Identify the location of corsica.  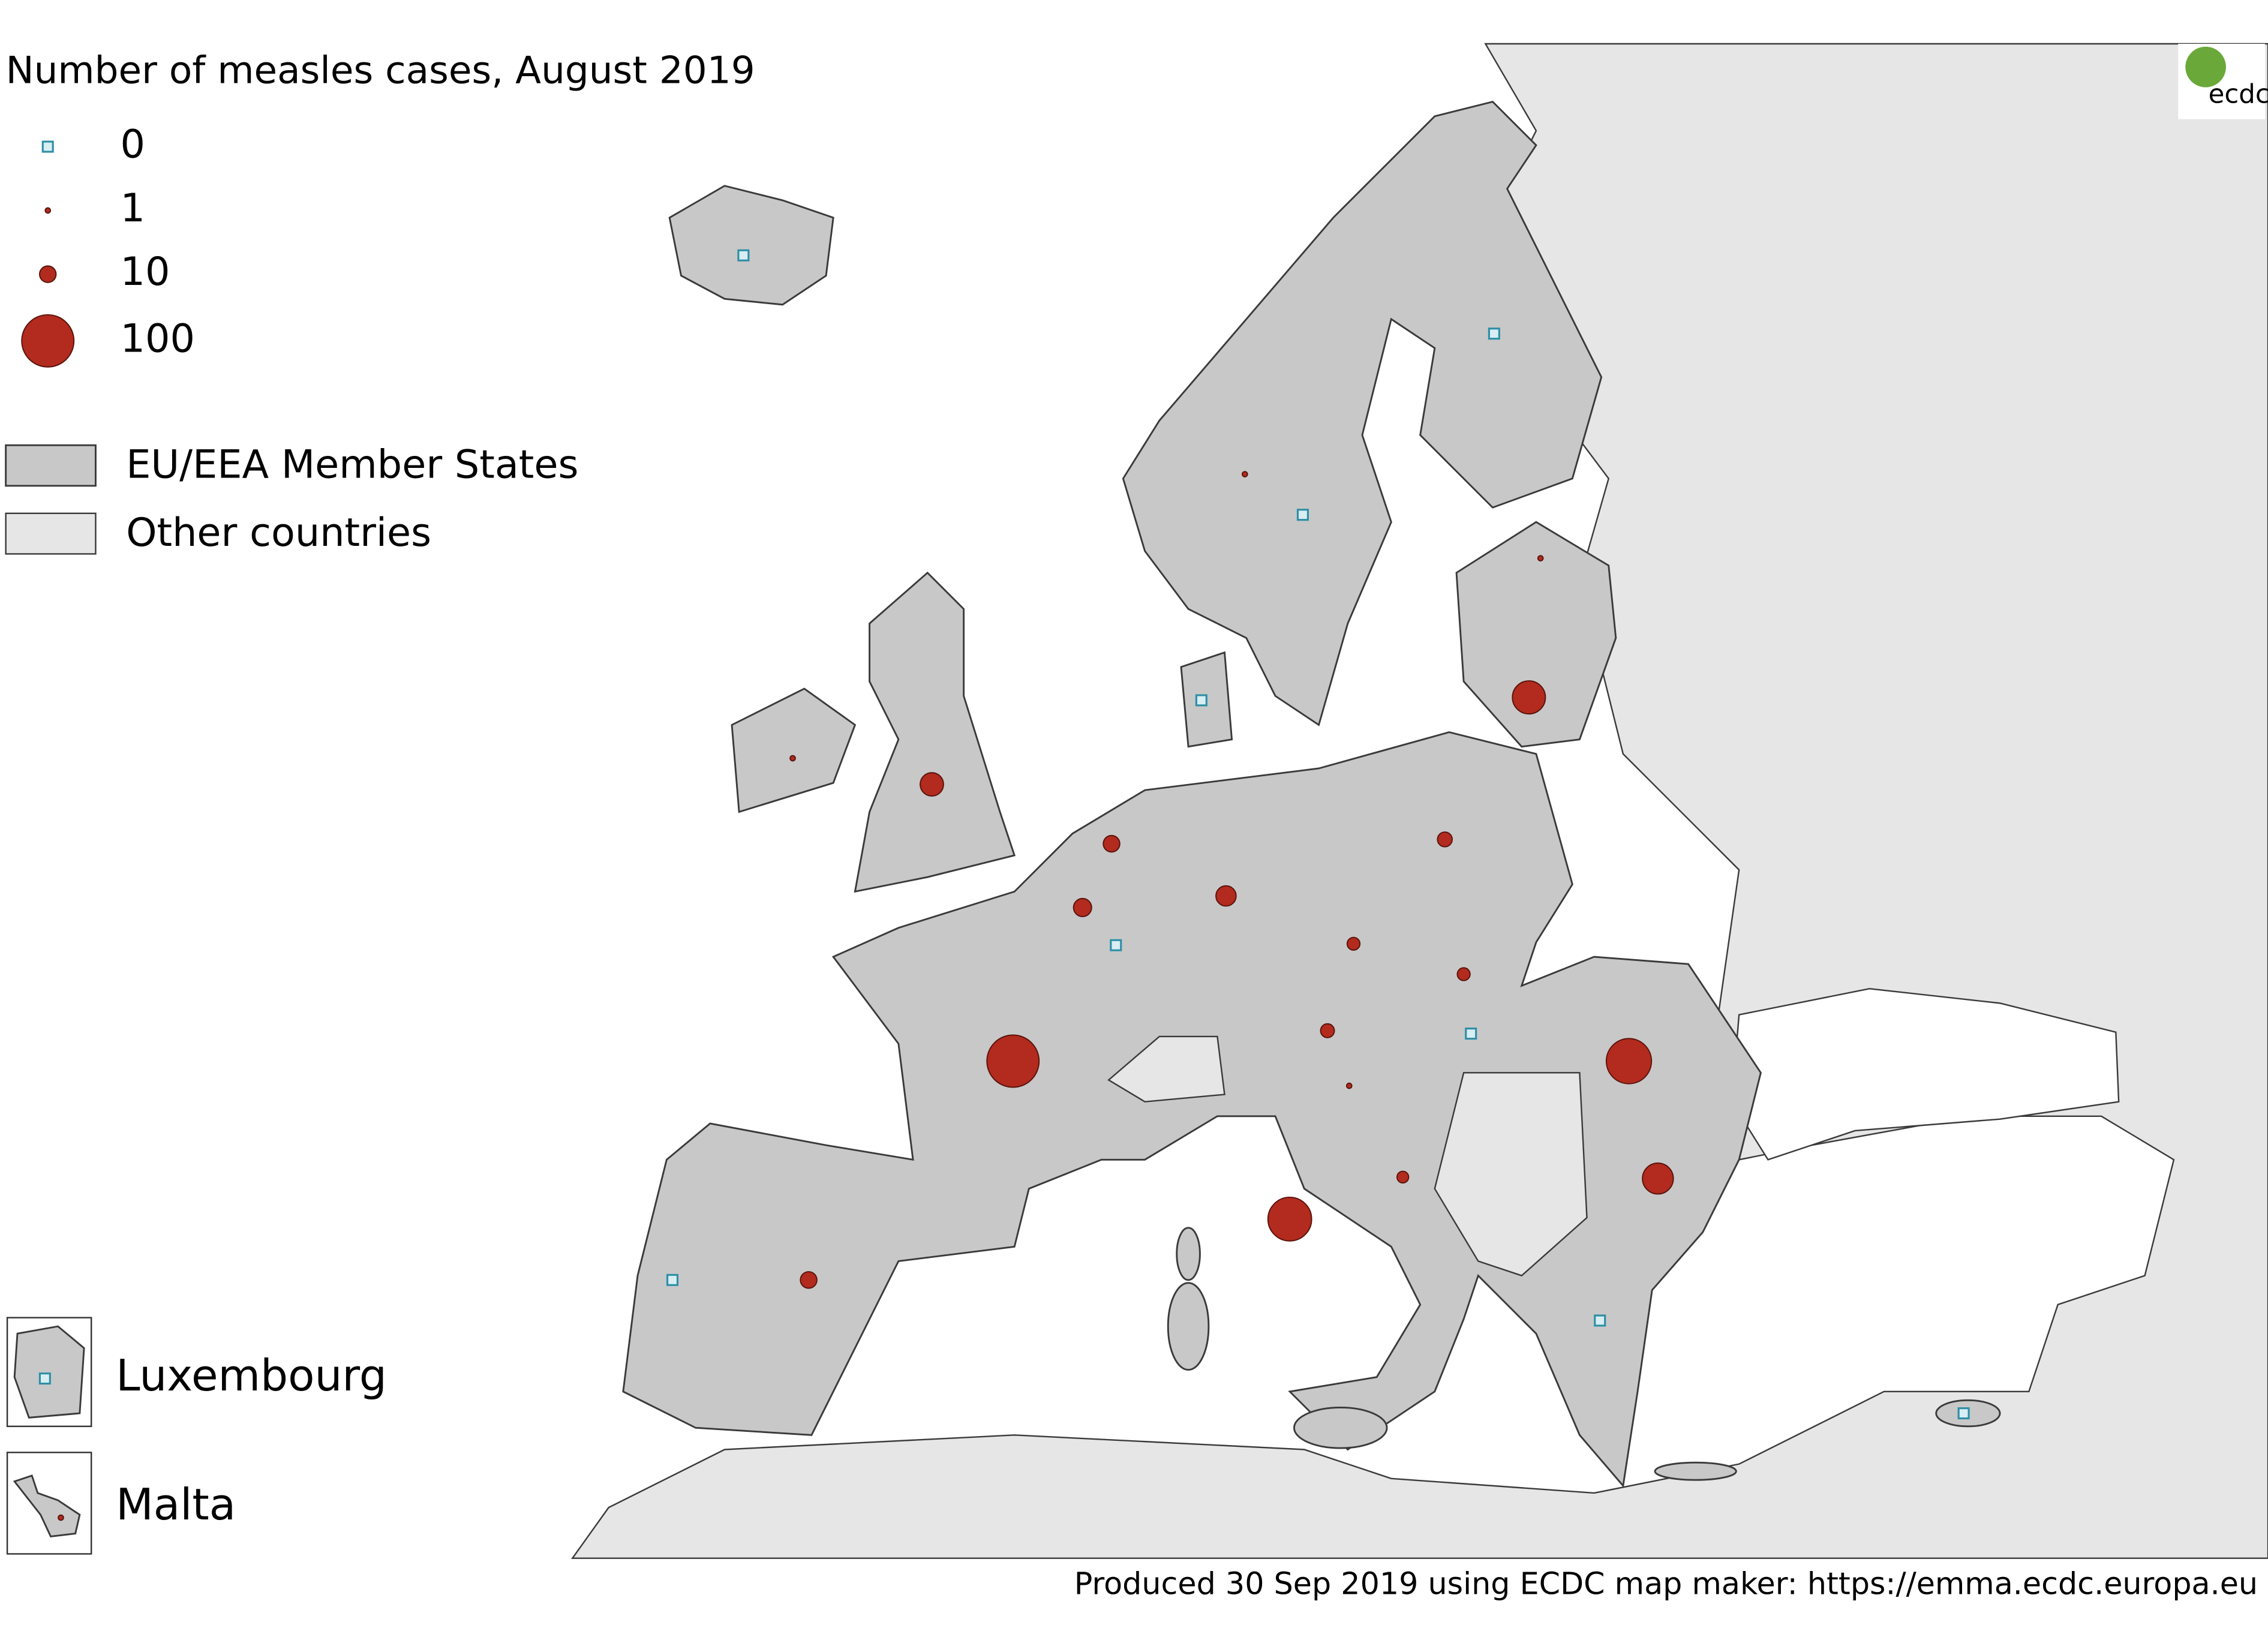
(1188, 1254).